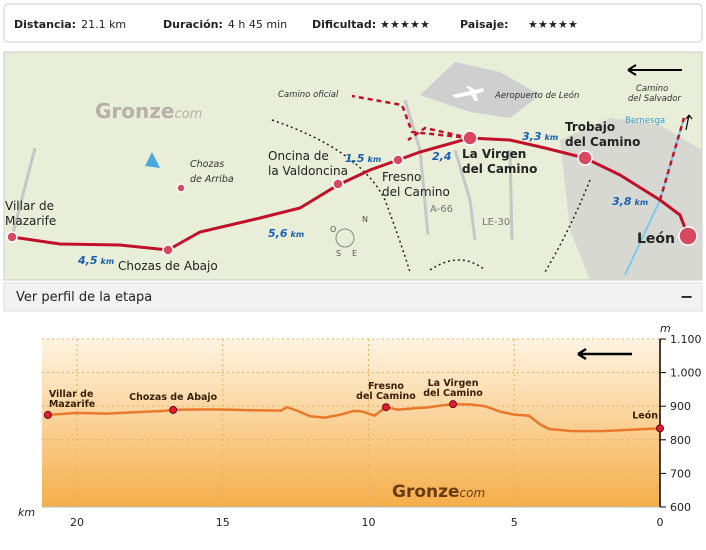 The height and width of the screenshot is (550, 706). What do you see at coordinates (654, 99) in the screenshot?
I see `map-note: del Salvador` at bounding box center [654, 99].